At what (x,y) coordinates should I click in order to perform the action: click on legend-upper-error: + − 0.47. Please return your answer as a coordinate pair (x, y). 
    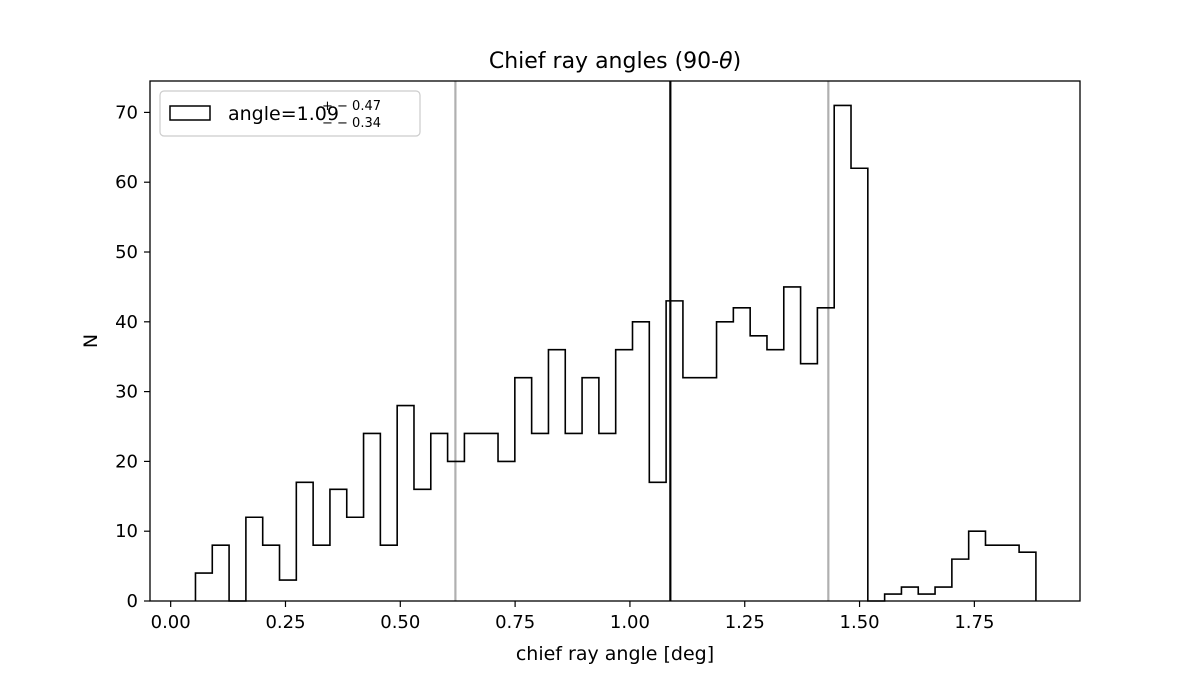
    Looking at the image, I should click on (351, 106).